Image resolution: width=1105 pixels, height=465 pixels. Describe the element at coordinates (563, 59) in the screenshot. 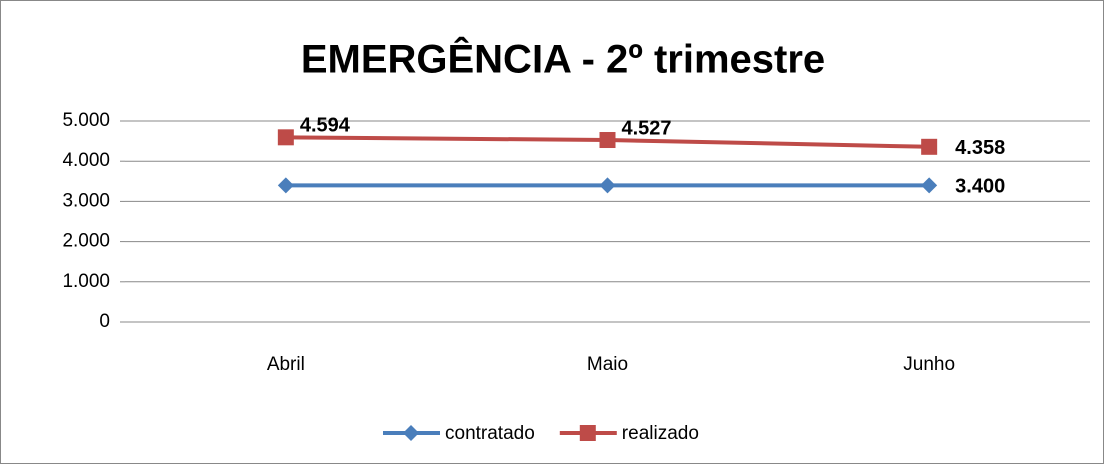

I see `chart-title: EMERGÊNCIA - 2º trimestre` at that location.